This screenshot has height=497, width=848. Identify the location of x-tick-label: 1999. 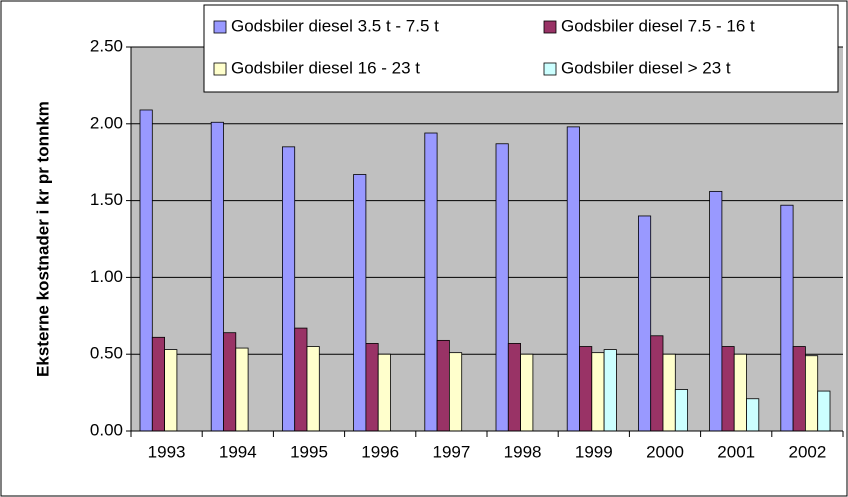
(594, 451).